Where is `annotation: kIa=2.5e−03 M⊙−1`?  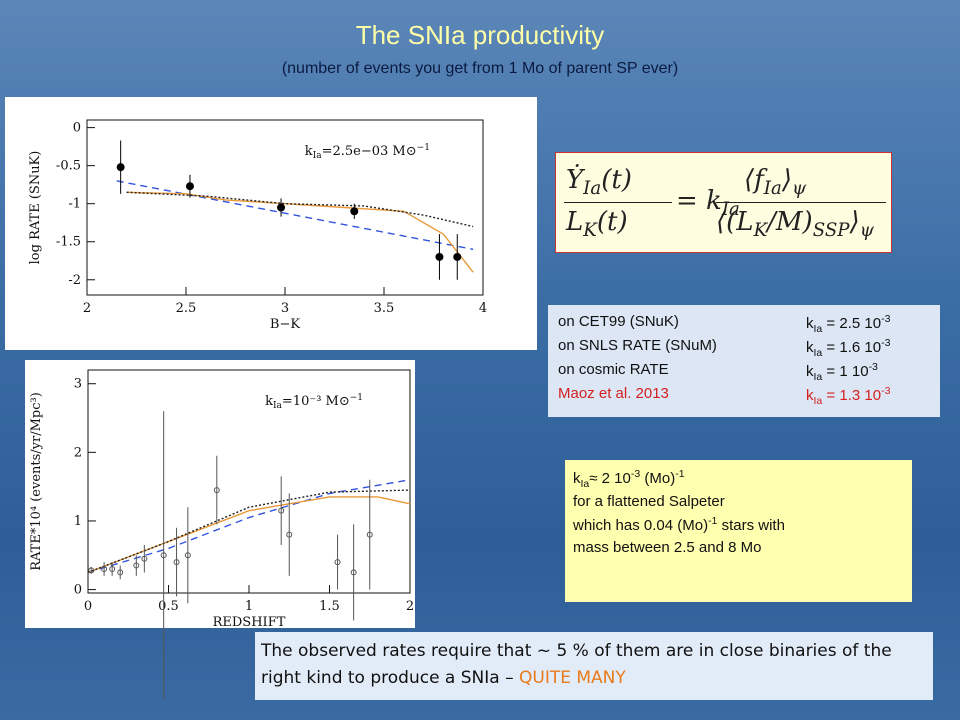
annotation: kIa=2.5e−03 M⊙−1 is located at coordinates (367, 152).